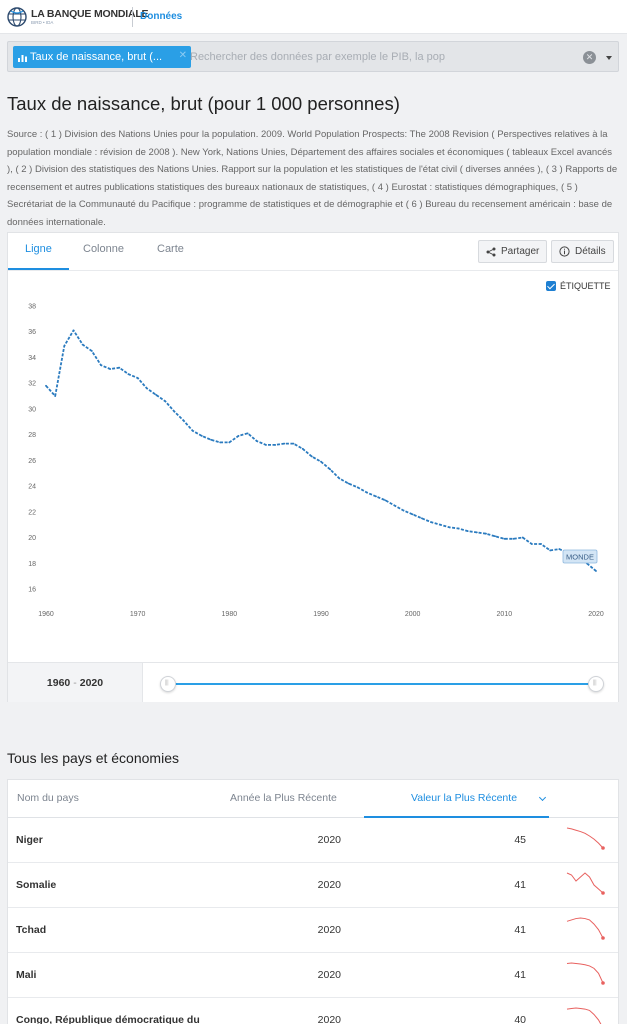 This screenshot has width=627, height=1024. Describe the element at coordinates (103, 249) in the screenshot. I see `tab-colonne: Colonne` at that location.